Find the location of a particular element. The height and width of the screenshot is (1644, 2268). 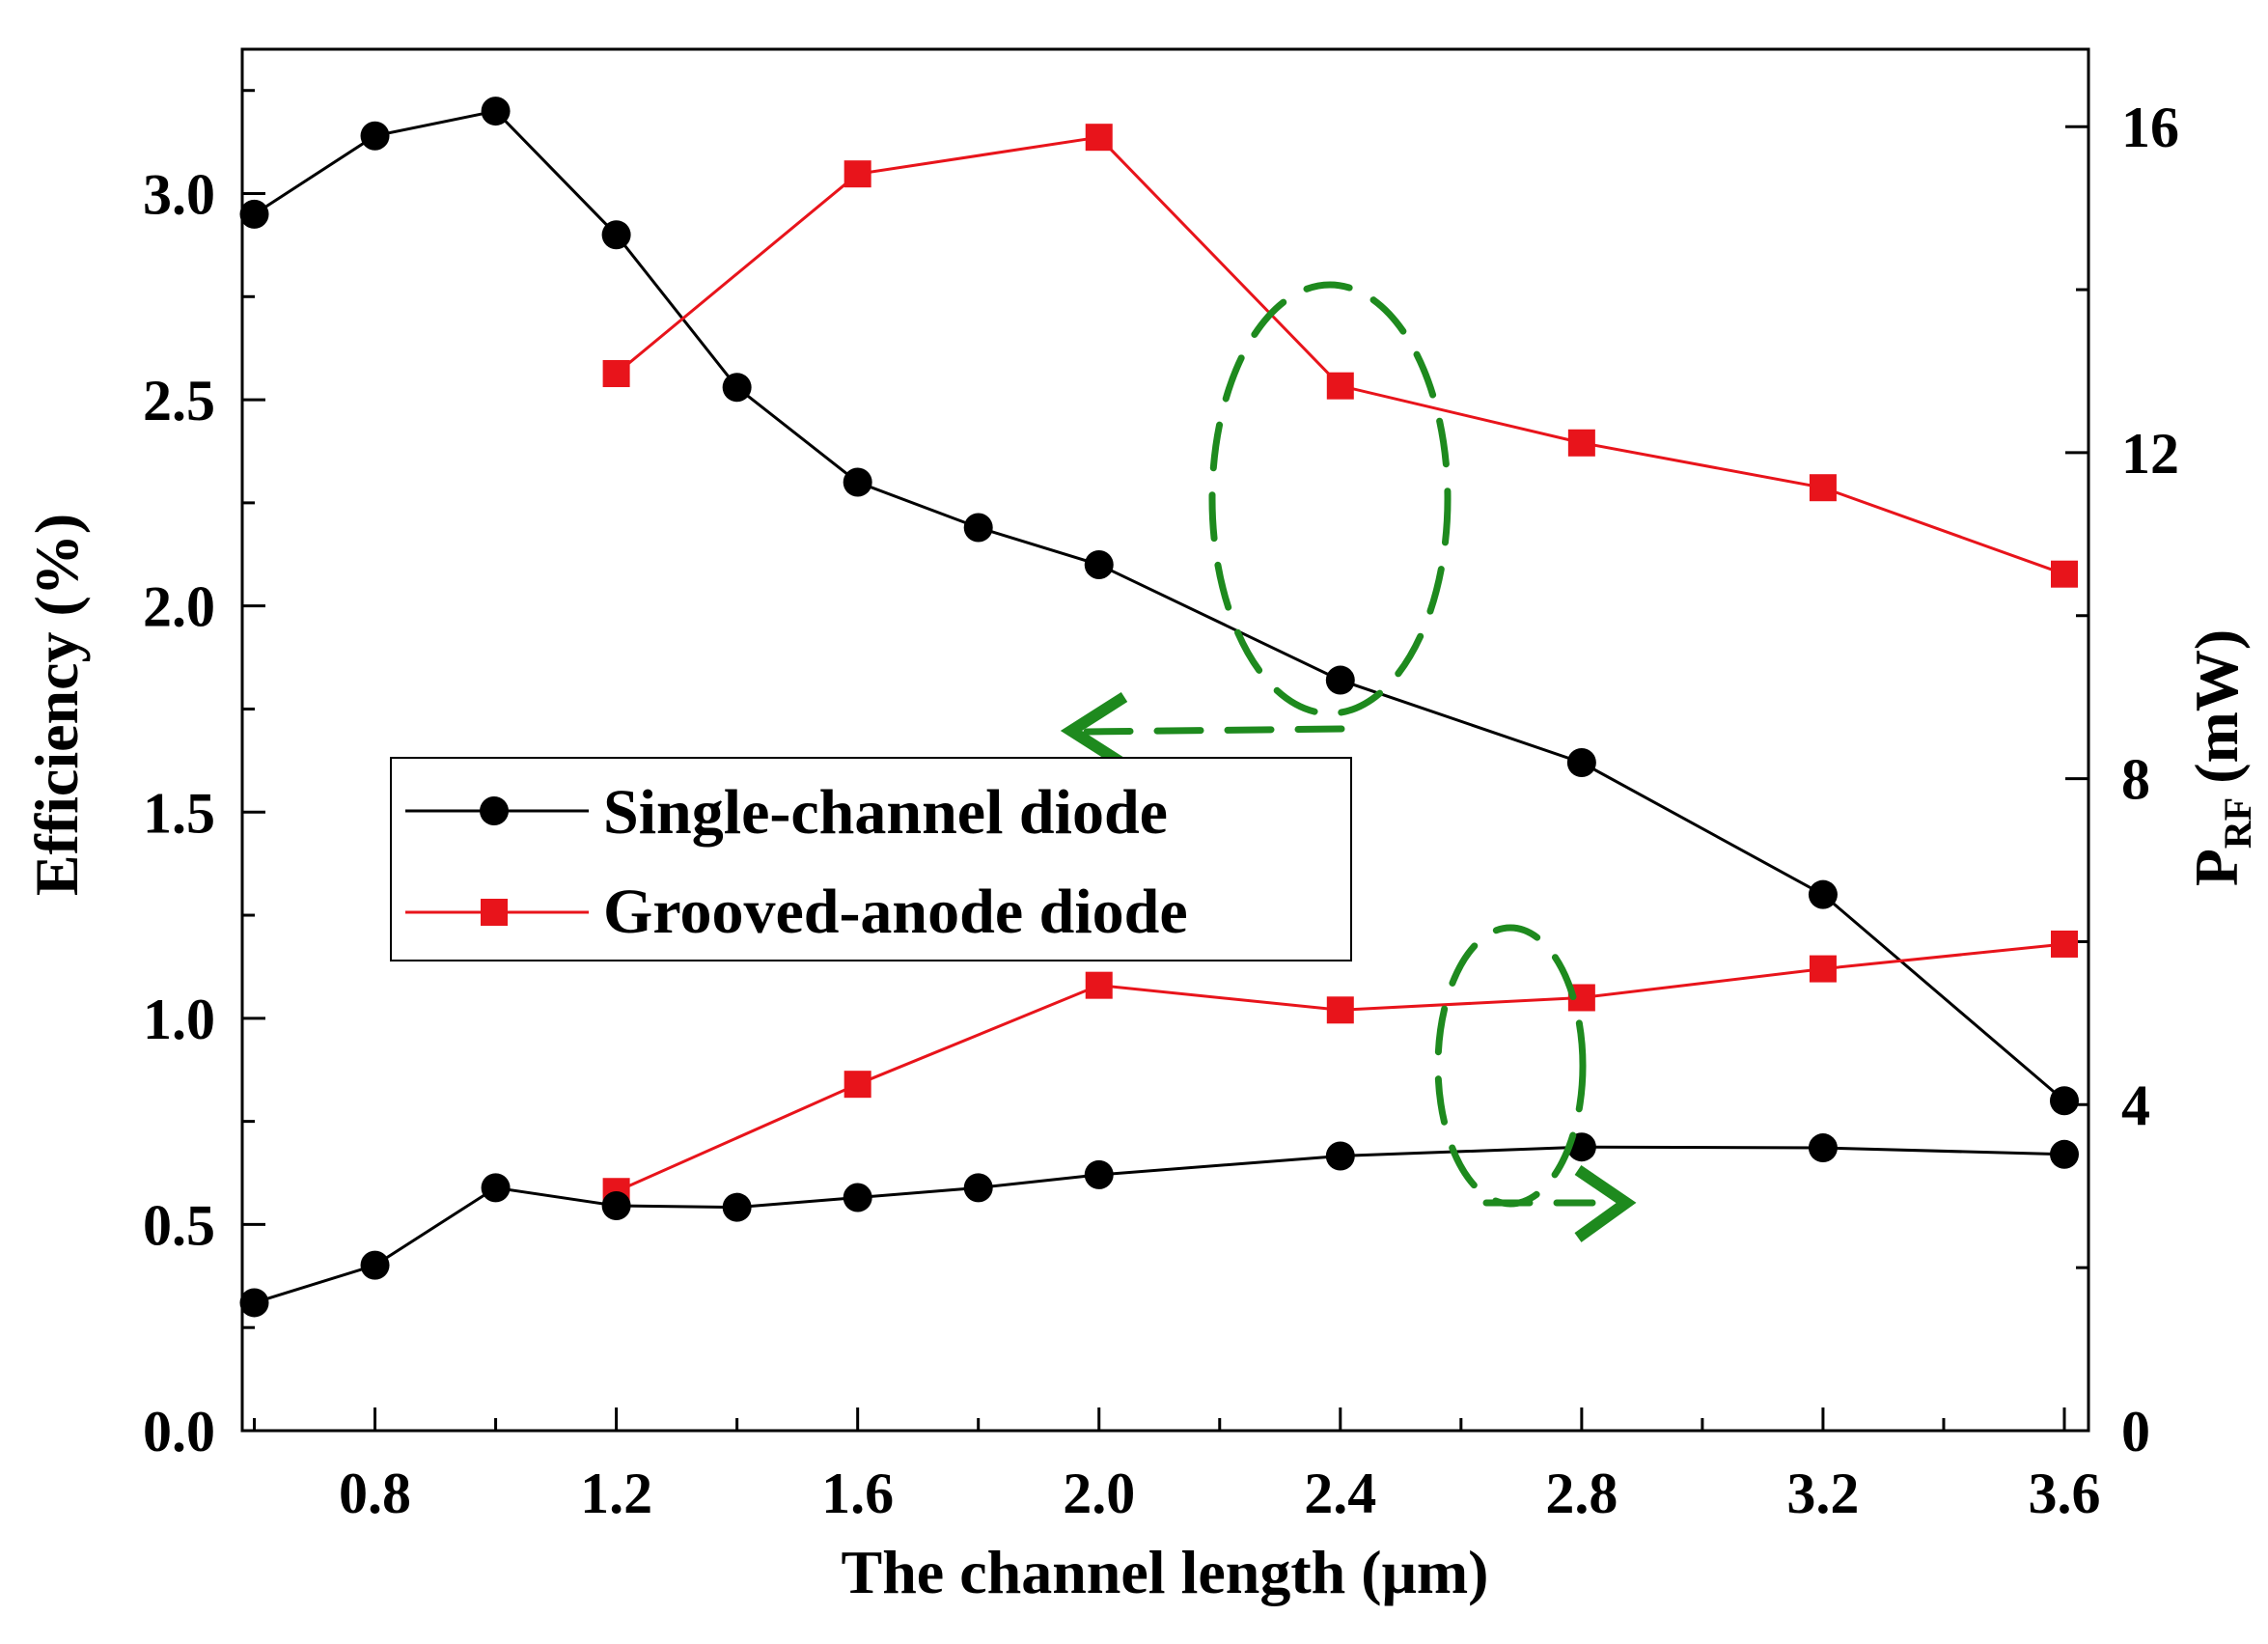

y-left-axis-title: Efficiency (%) is located at coordinates (56, 705).